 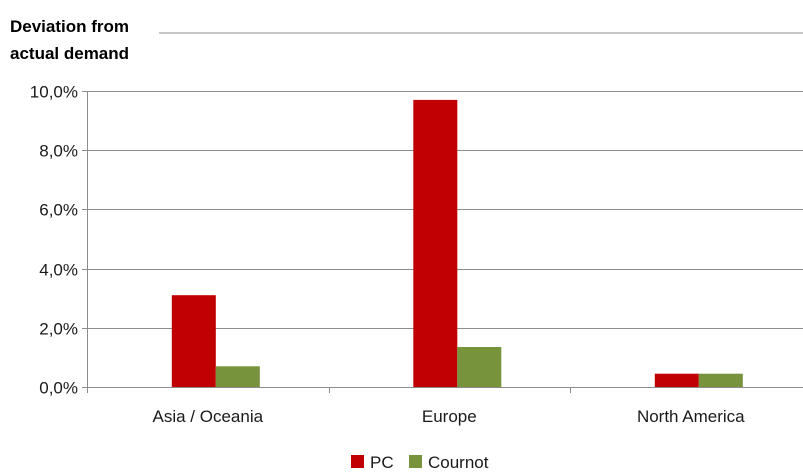 What do you see at coordinates (415, 461) in the screenshot?
I see `legend-swatch-cournot` at bounding box center [415, 461].